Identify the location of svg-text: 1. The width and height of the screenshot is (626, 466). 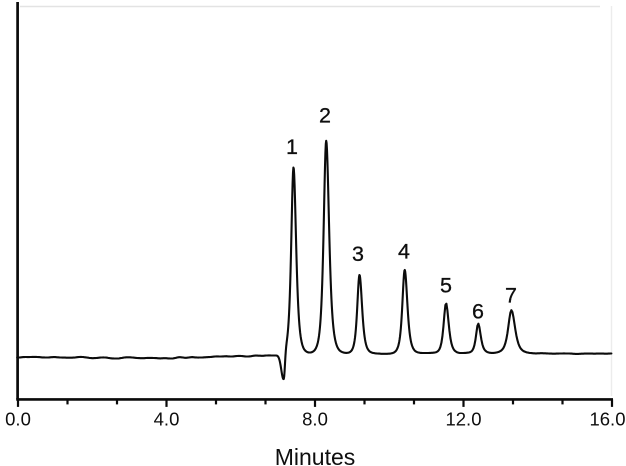
(292, 147).